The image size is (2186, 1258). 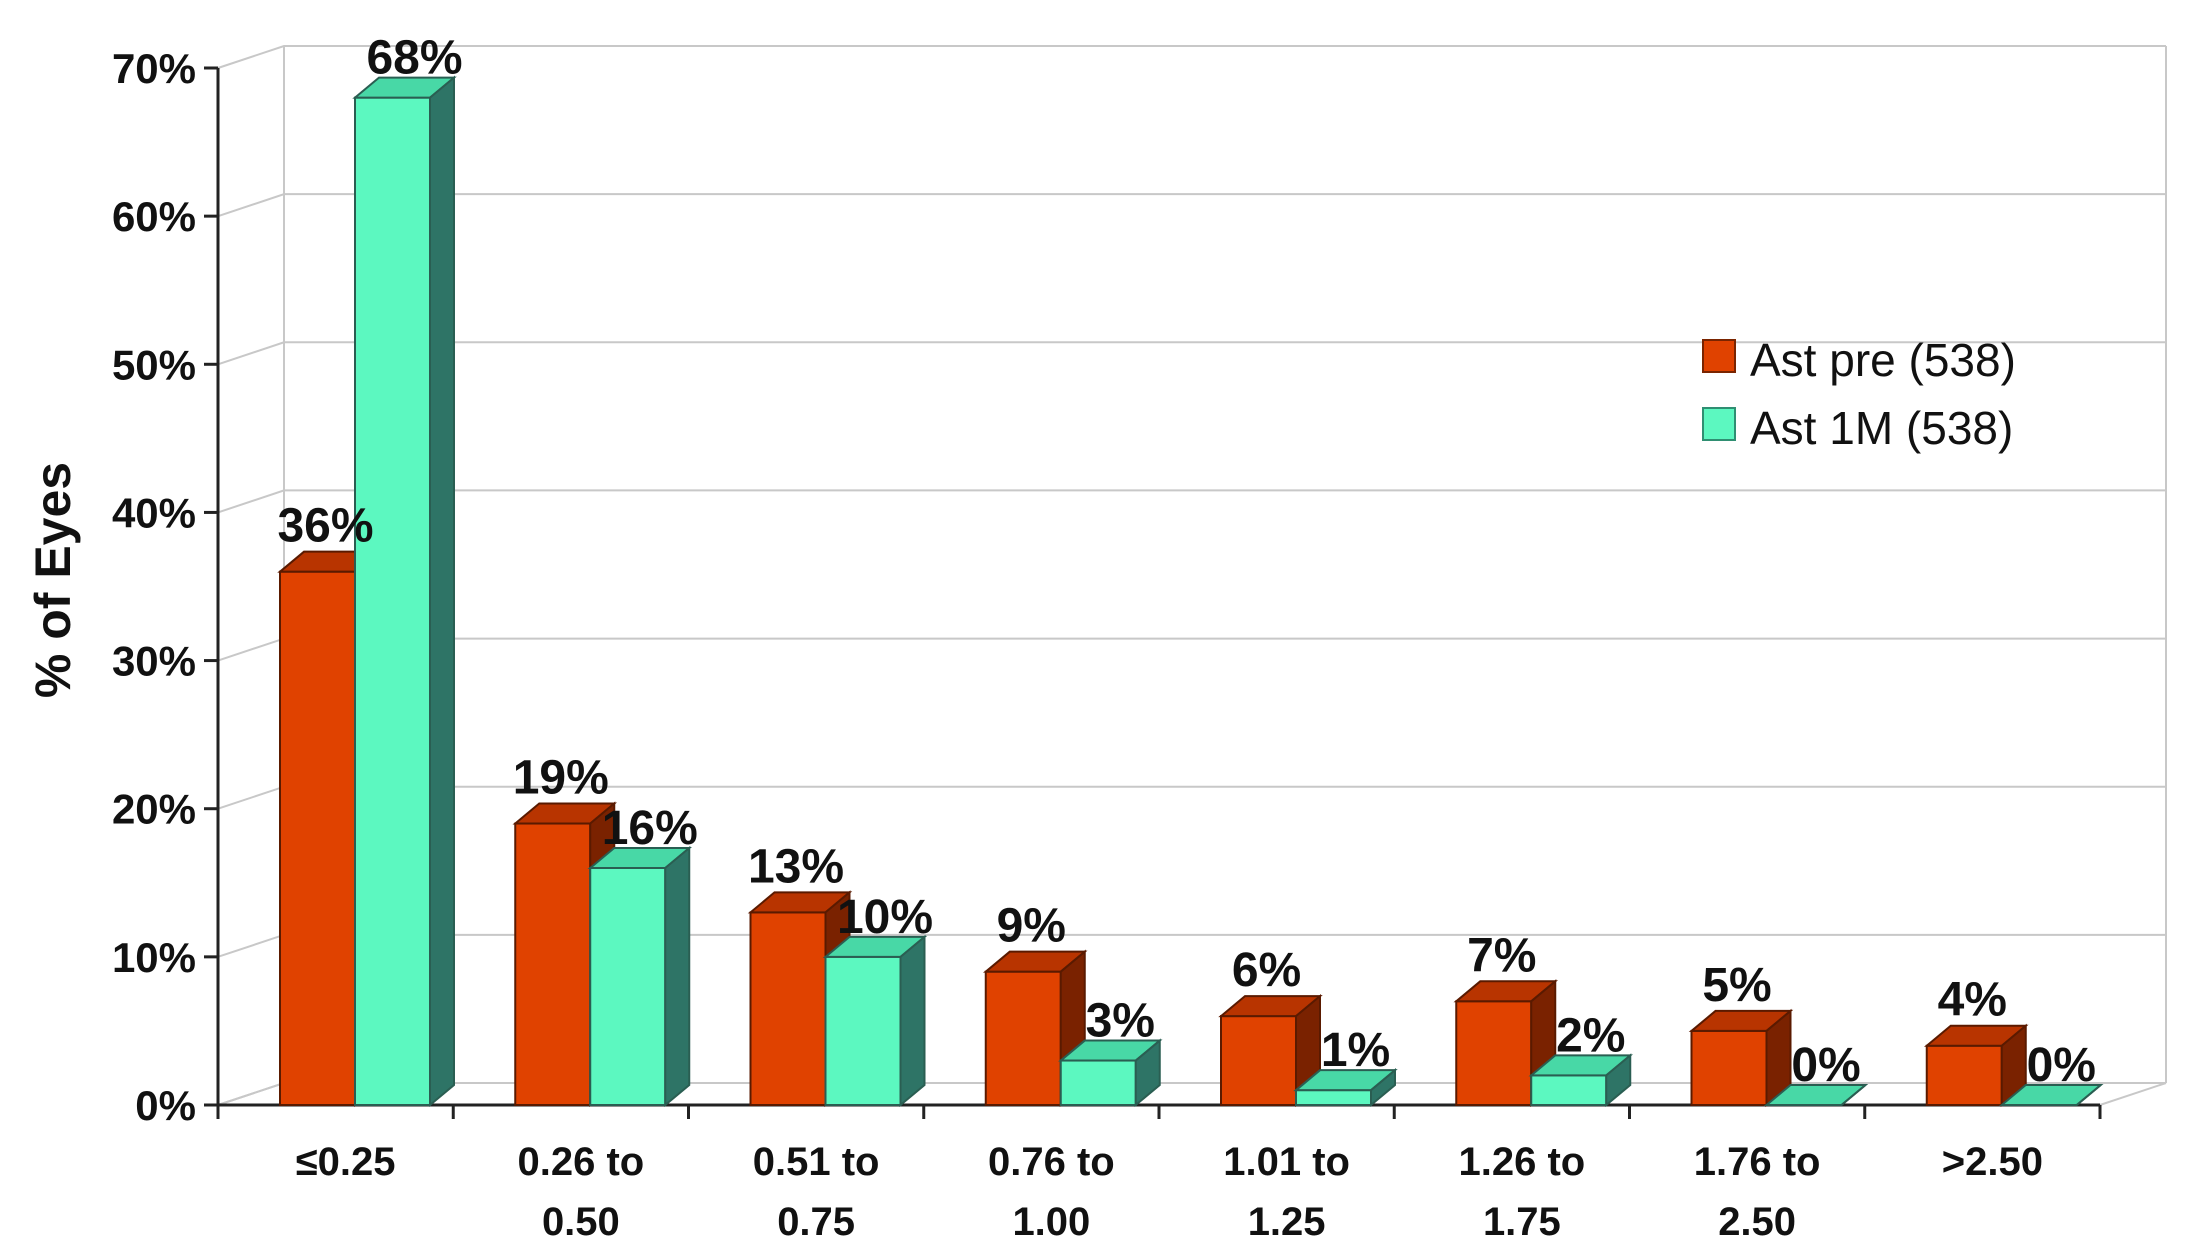 I want to click on legend: Ast pre (538) Ast 1M (538), so click(x=1859, y=394).